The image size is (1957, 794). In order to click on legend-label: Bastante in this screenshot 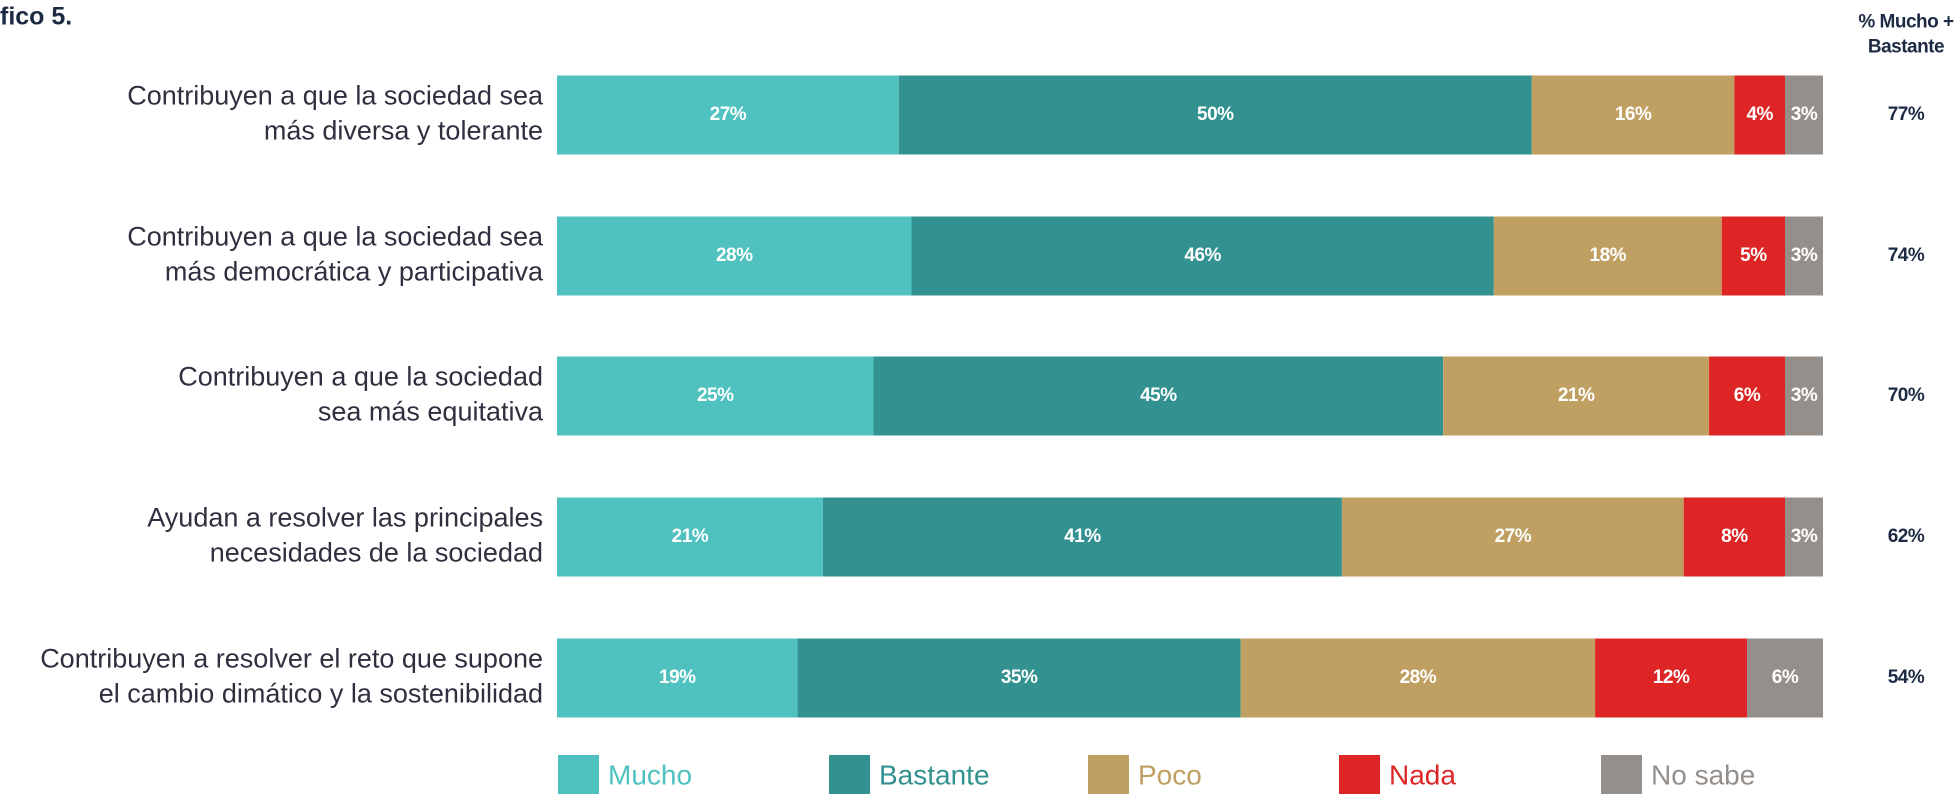, I will do `click(934, 774)`.